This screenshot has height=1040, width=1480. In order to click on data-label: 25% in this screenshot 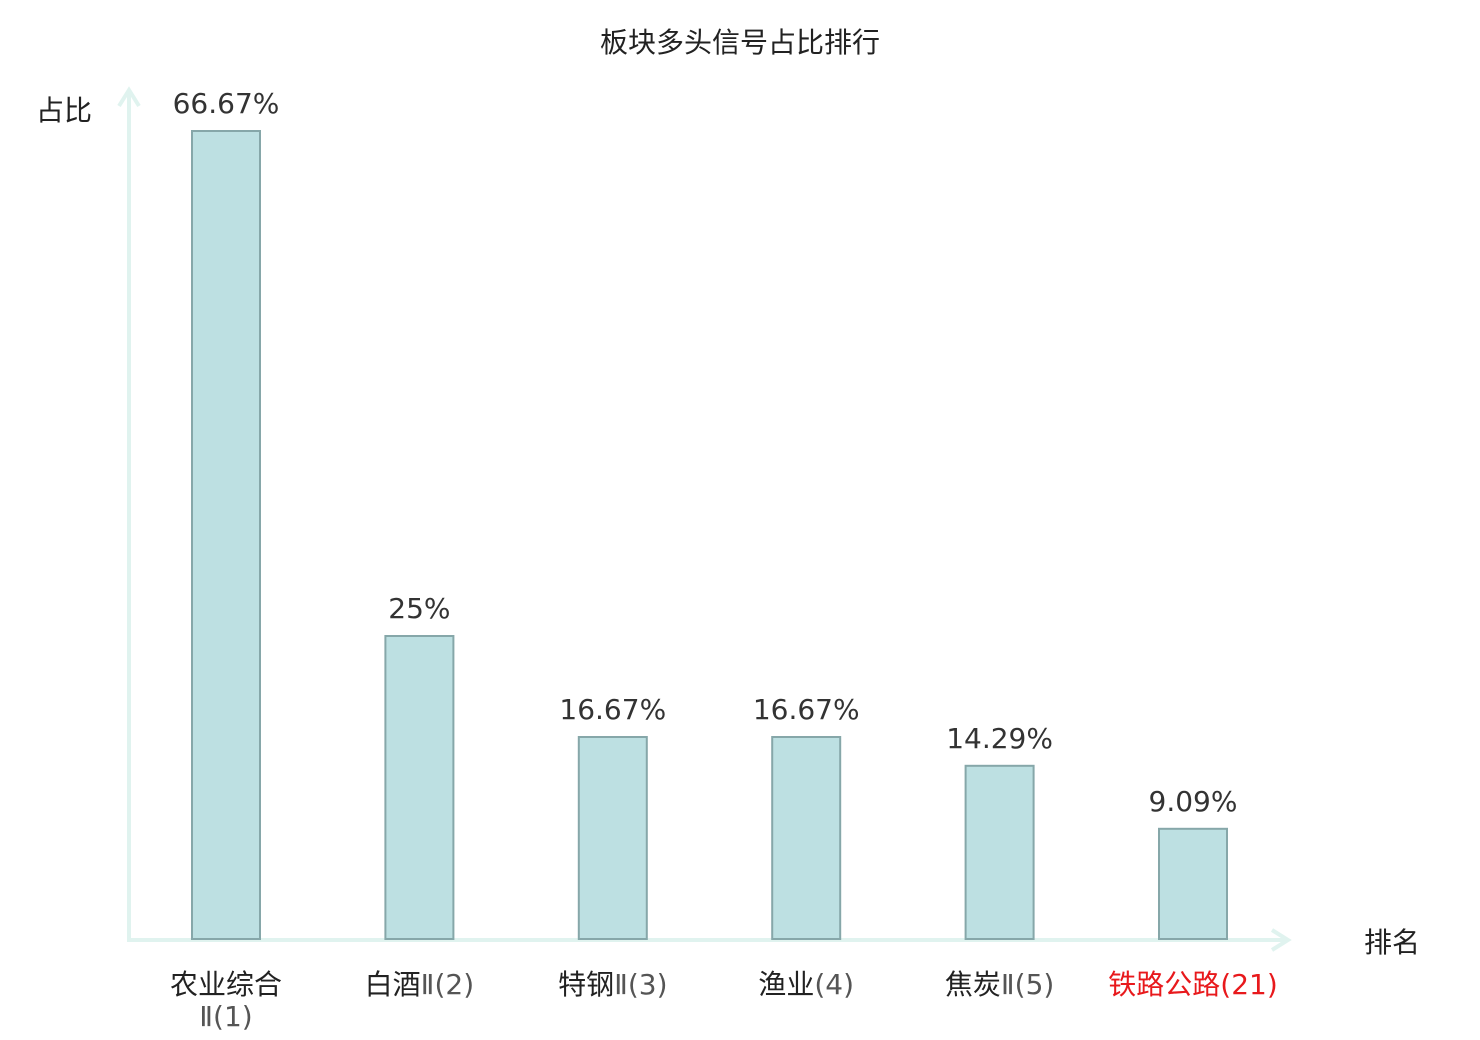, I will do `click(419, 608)`.